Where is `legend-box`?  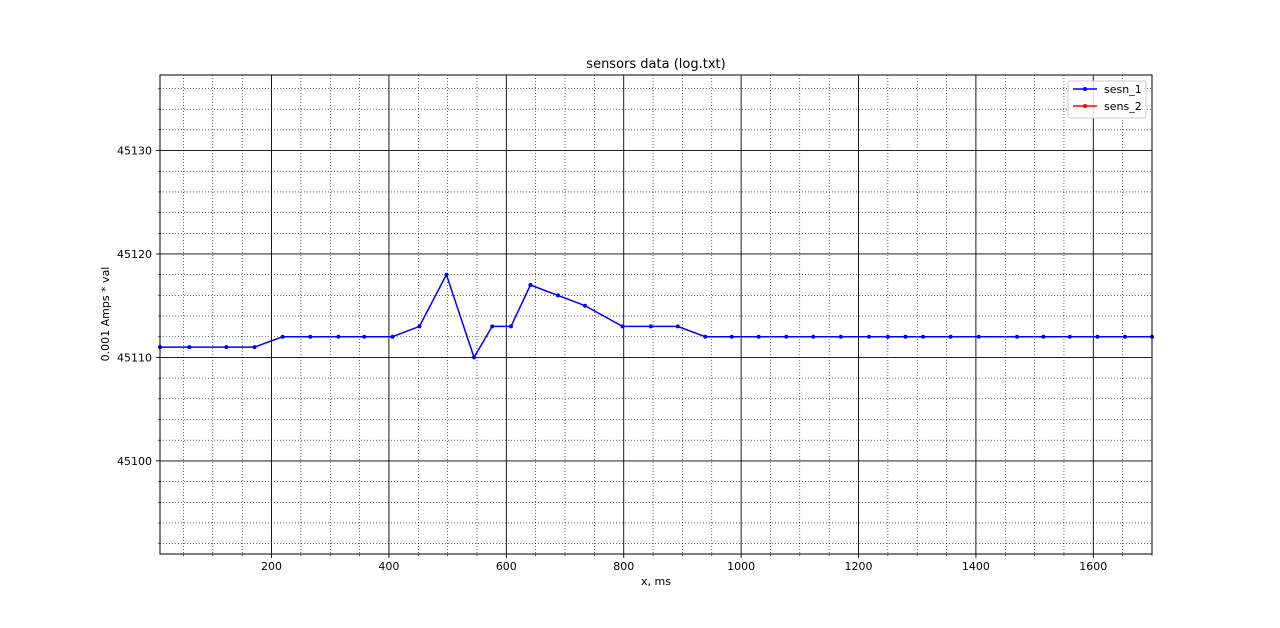 legend-box is located at coordinates (1107, 99).